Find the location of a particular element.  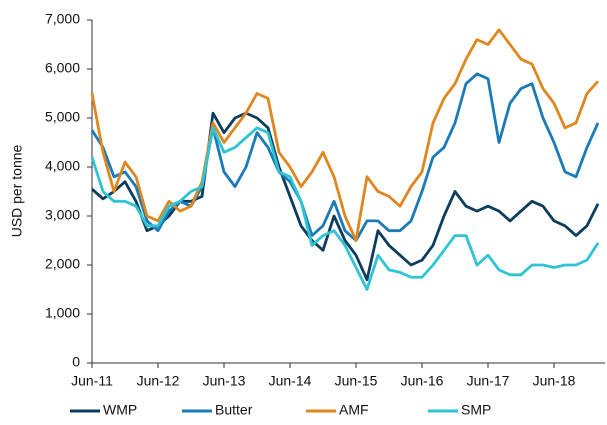

x-tick-label: Jun-13 is located at coordinates (224, 381).